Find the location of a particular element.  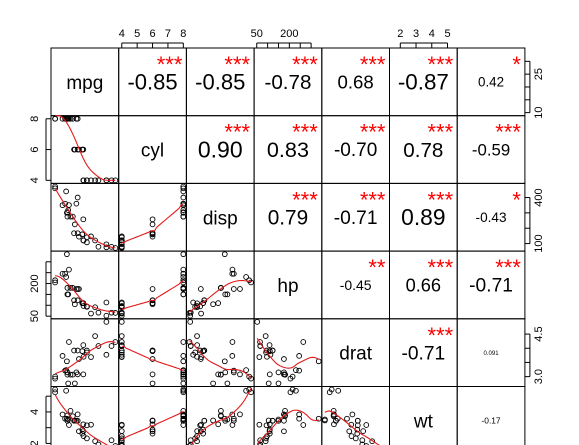

correlation-value: -0.45 is located at coordinates (356, 285).